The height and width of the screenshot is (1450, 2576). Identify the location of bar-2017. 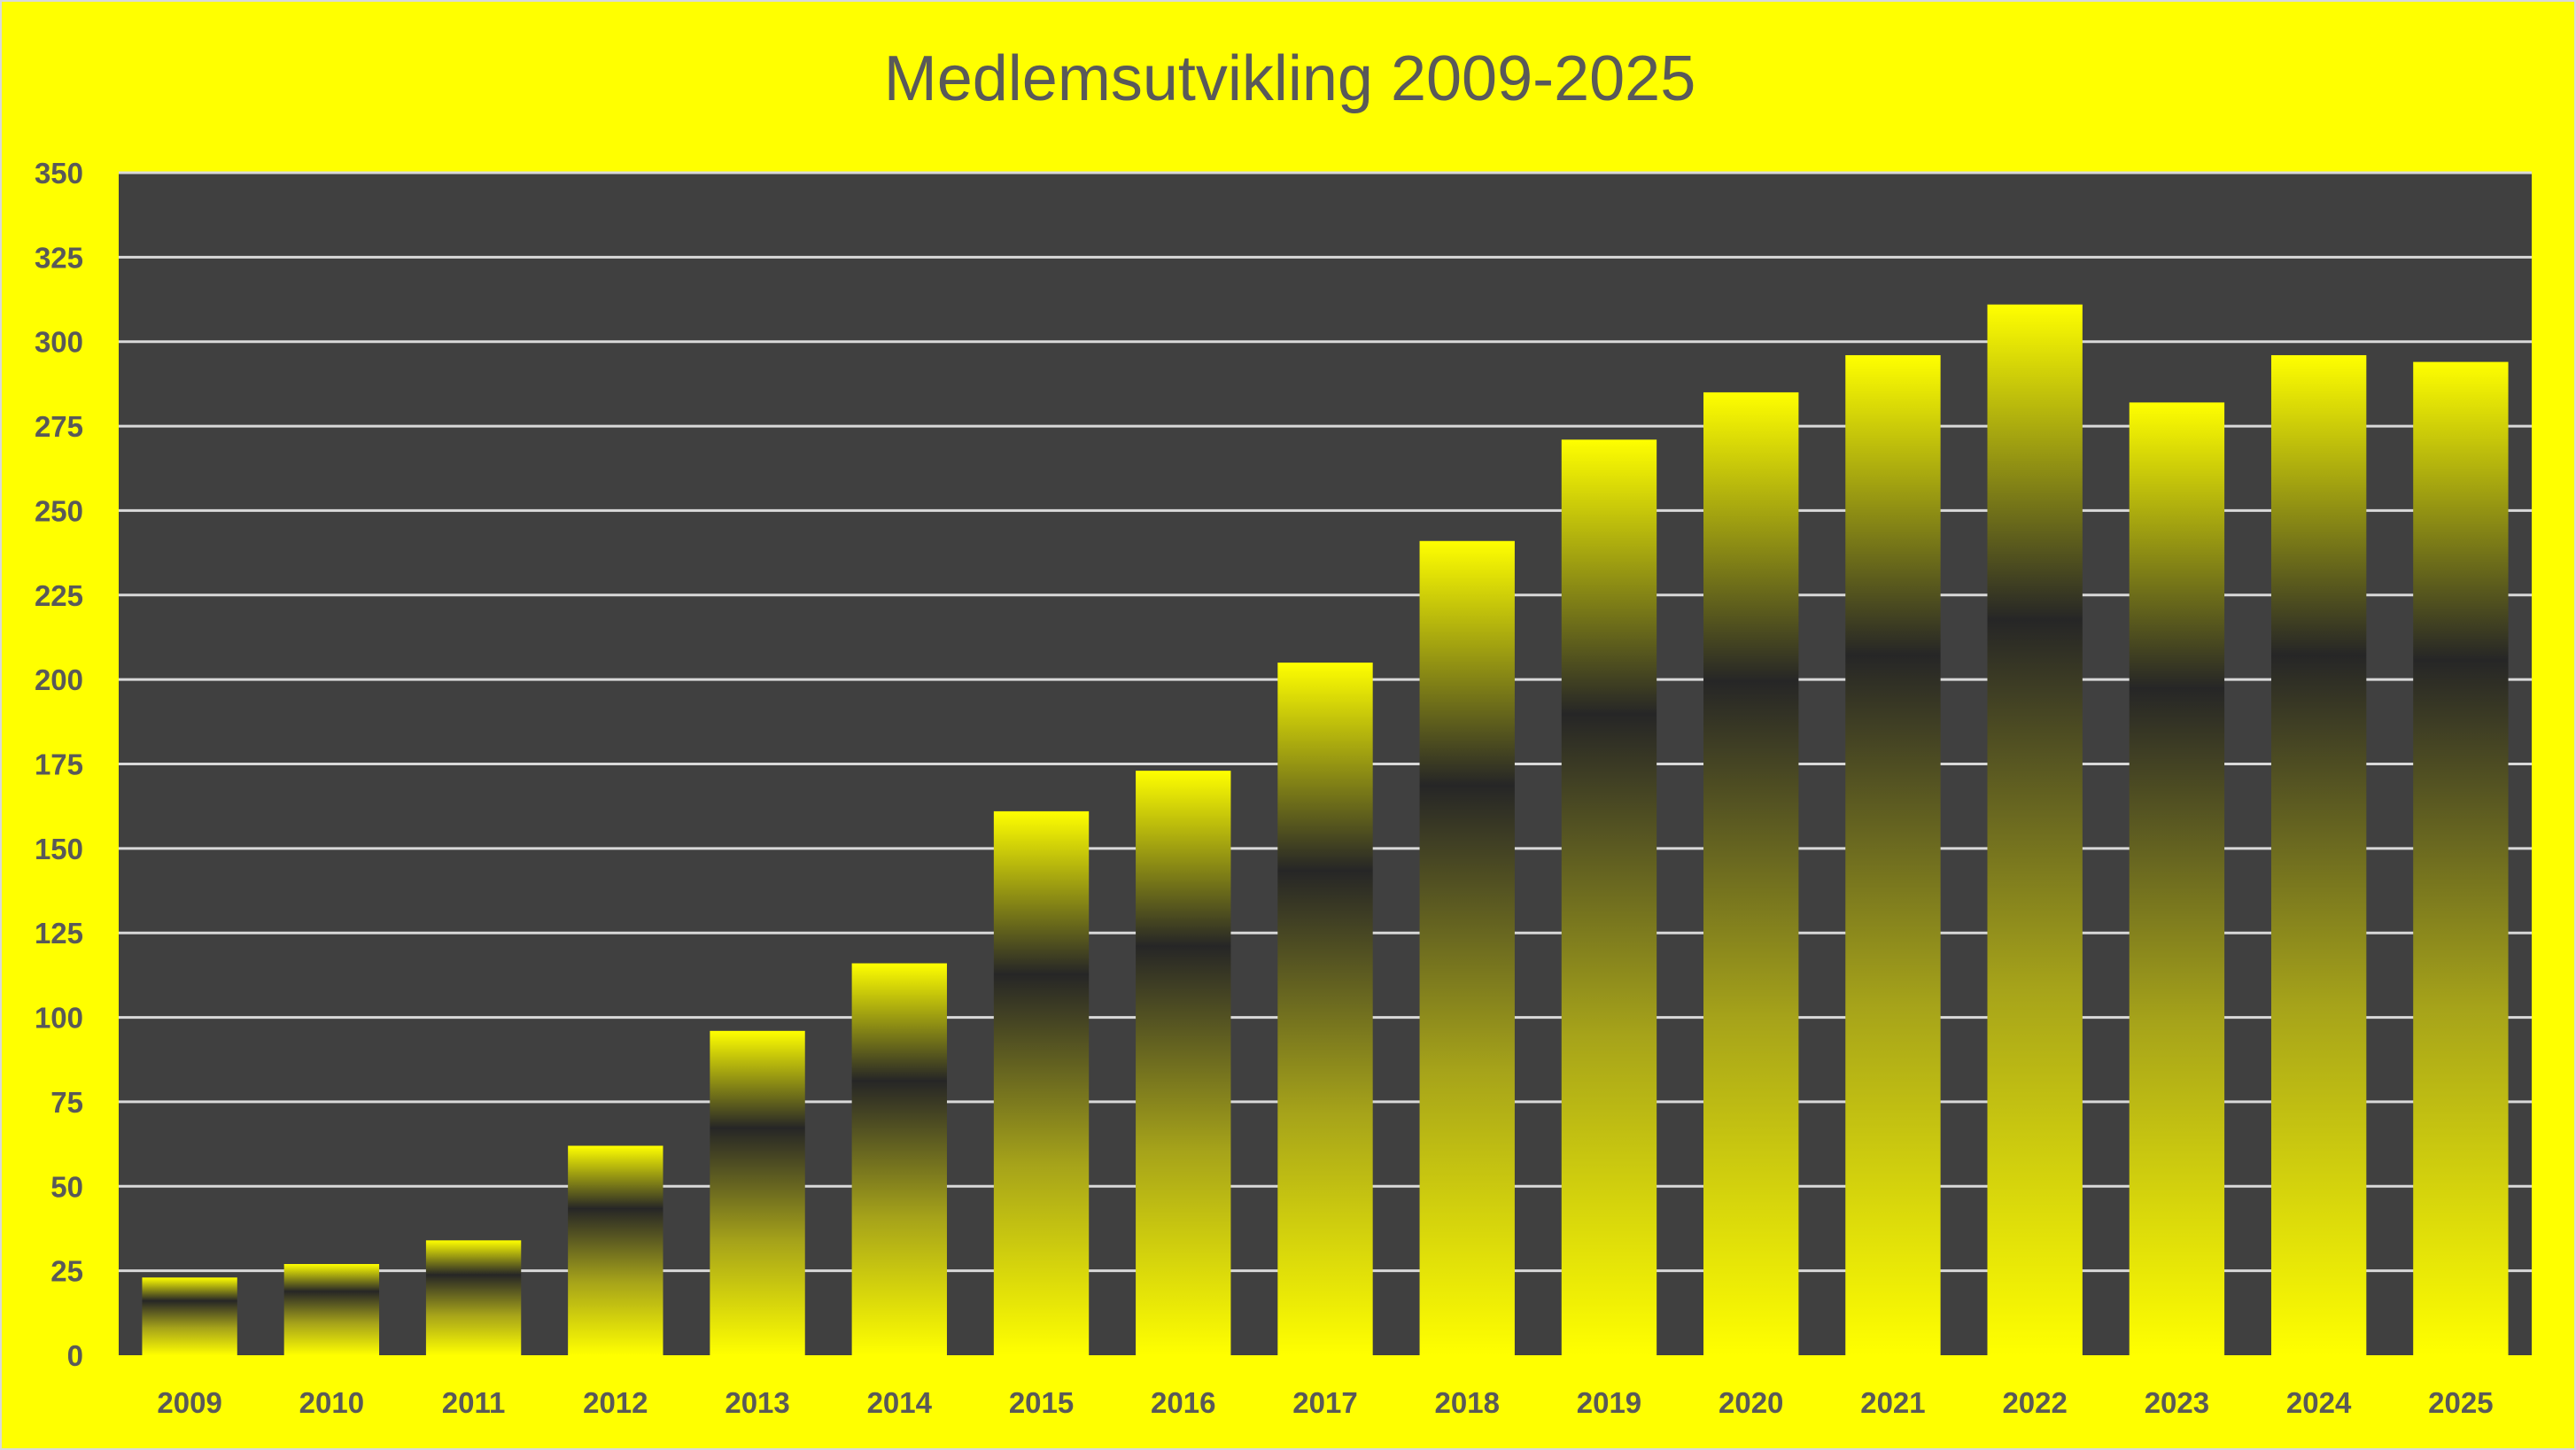
(1325, 1009).